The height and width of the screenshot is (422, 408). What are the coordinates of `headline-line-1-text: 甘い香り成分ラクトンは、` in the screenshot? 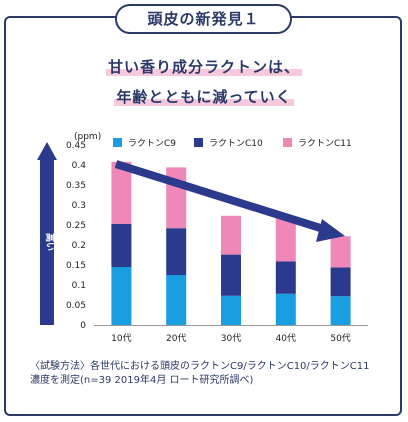 It's located at (203, 67).